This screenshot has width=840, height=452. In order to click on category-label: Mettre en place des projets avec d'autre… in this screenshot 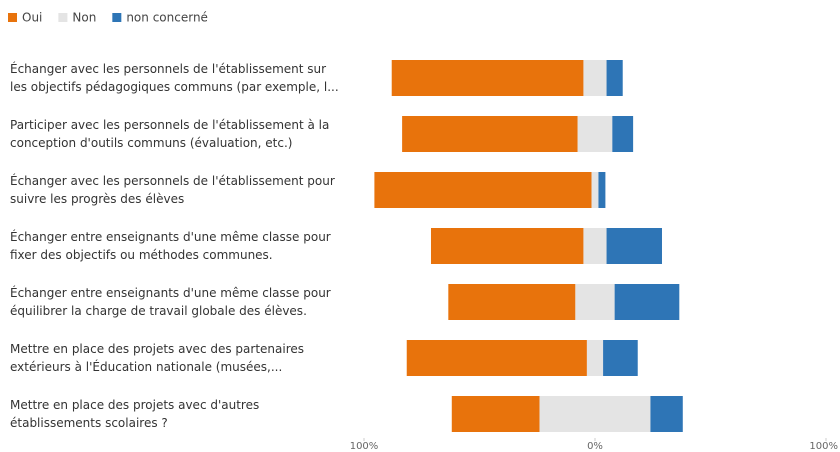, I will do `click(135, 414)`.